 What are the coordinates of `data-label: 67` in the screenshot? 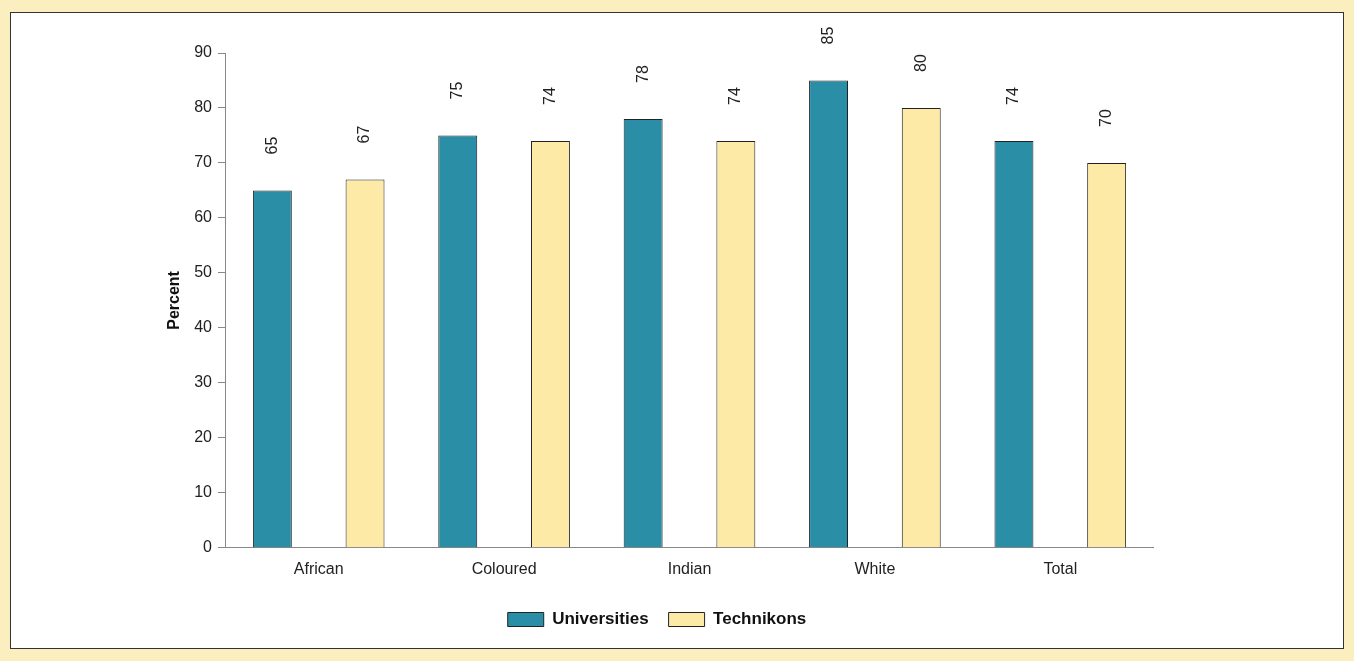 It's located at (364, 134).